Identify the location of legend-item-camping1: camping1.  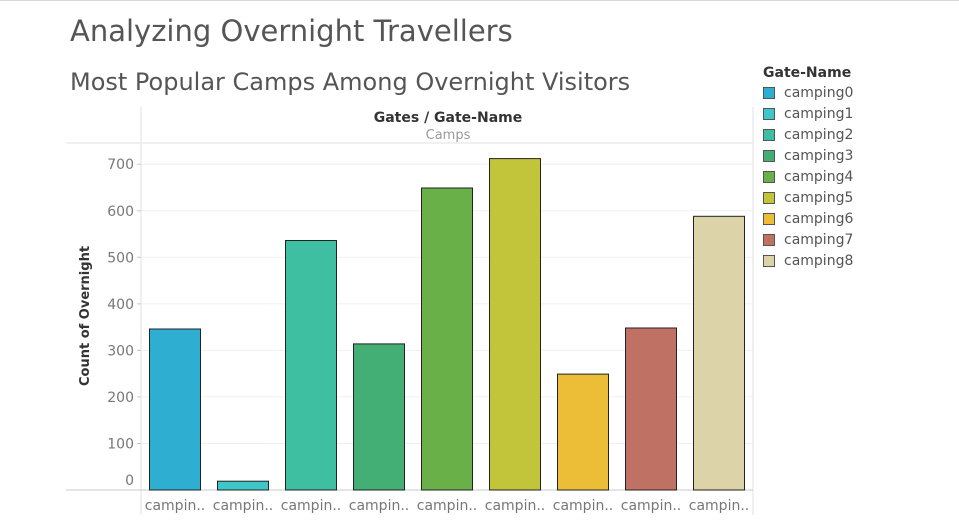
(858, 113).